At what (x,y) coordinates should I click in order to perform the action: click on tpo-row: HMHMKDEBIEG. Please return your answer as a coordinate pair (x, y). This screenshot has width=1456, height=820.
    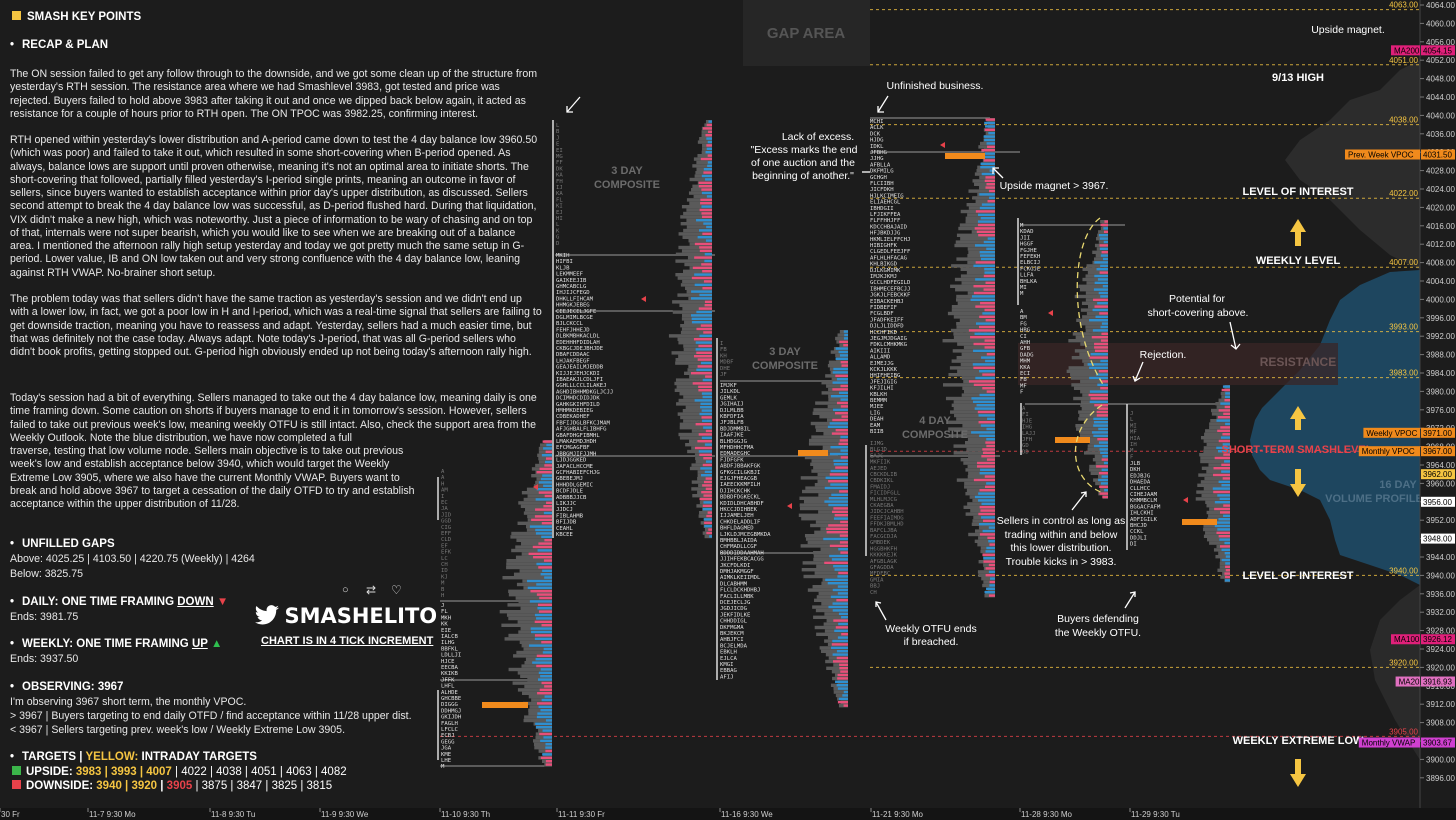
    Looking at the image, I should click on (575, 411).